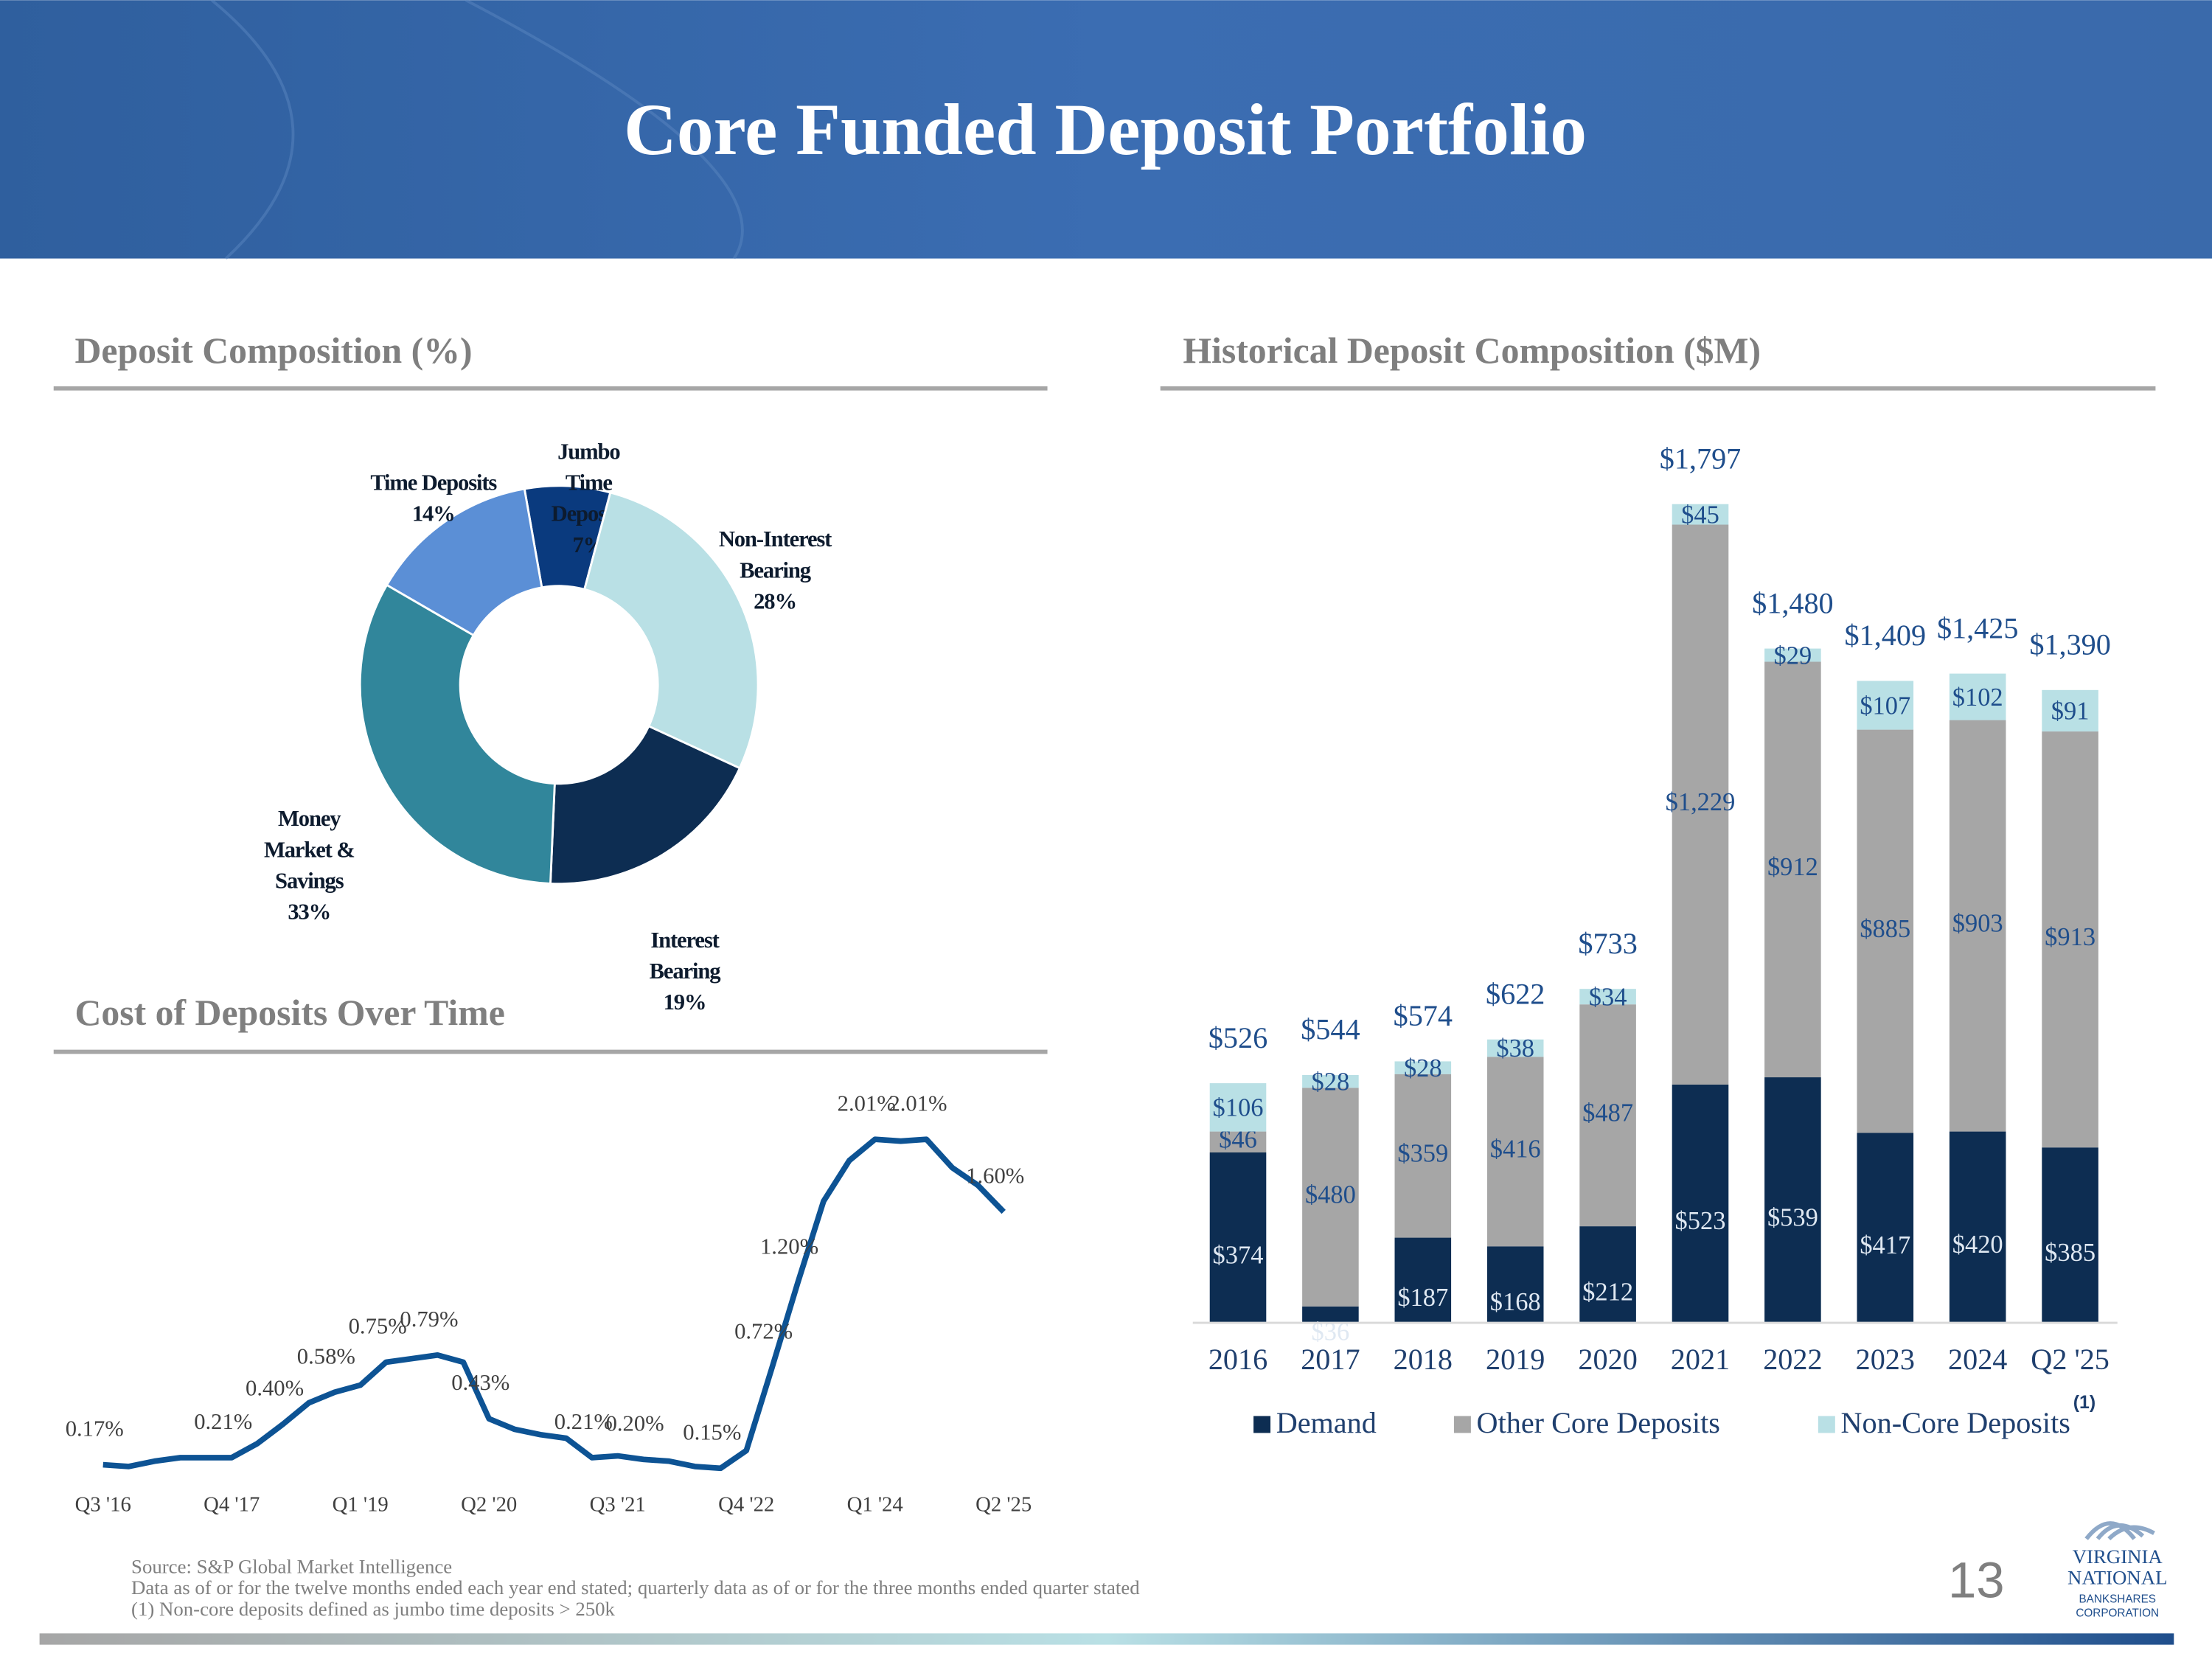  What do you see at coordinates (477, 130) in the screenshot?
I see `header-decoration` at bounding box center [477, 130].